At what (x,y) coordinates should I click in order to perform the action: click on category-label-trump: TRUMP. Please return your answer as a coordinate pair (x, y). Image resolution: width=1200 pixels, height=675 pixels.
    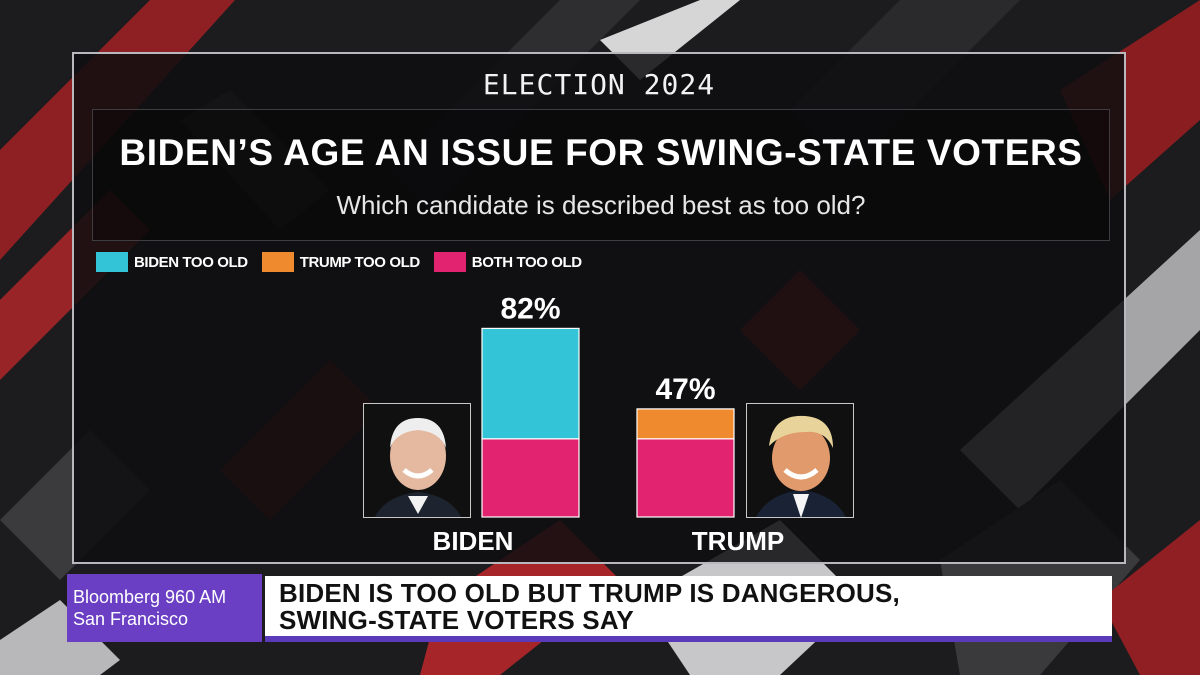
    Looking at the image, I should click on (738, 541).